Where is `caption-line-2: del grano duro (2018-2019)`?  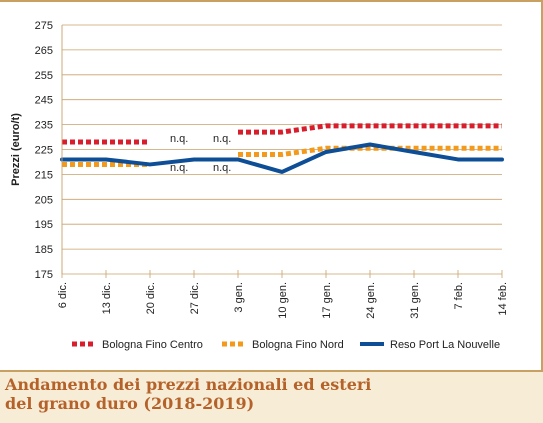
caption-line-2: del grano duro (2018-2019) is located at coordinates (130, 403).